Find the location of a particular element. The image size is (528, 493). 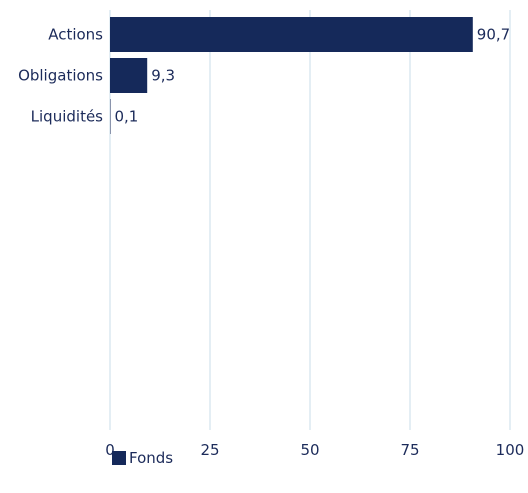

data-label: 9,3 is located at coordinates (163, 76).